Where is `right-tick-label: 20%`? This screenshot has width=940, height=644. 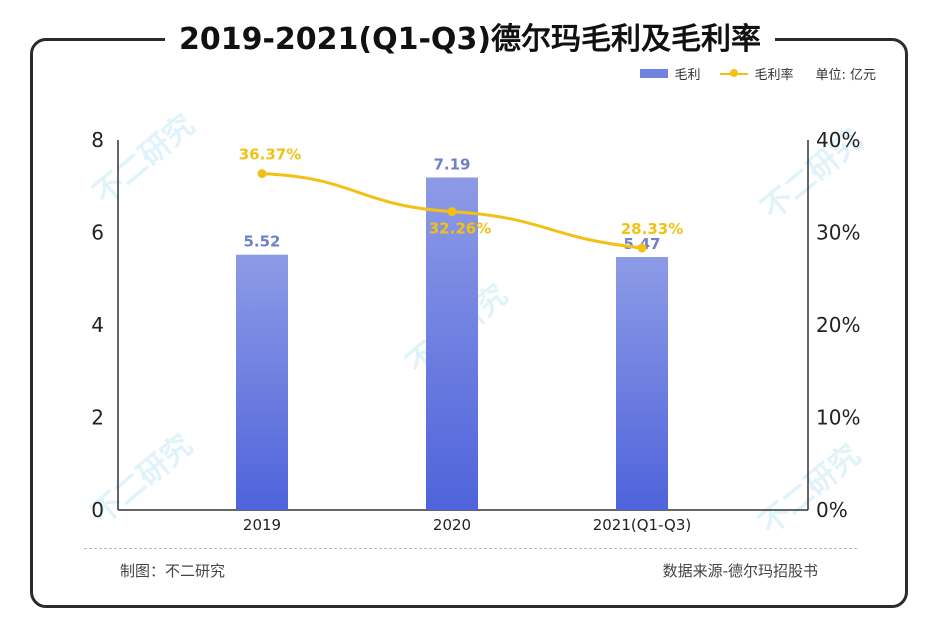 right-tick-label: 20% is located at coordinates (838, 325).